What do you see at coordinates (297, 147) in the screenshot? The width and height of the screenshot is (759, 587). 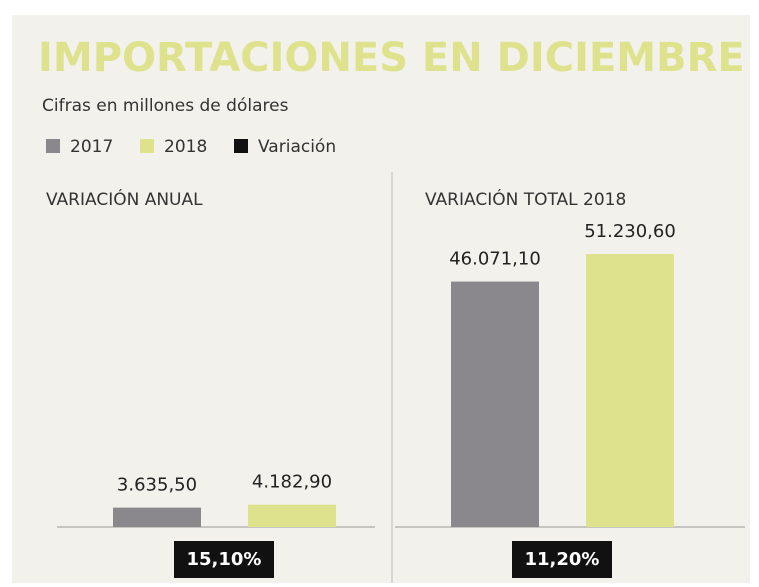 I see `legend-label: Variación` at bounding box center [297, 147].